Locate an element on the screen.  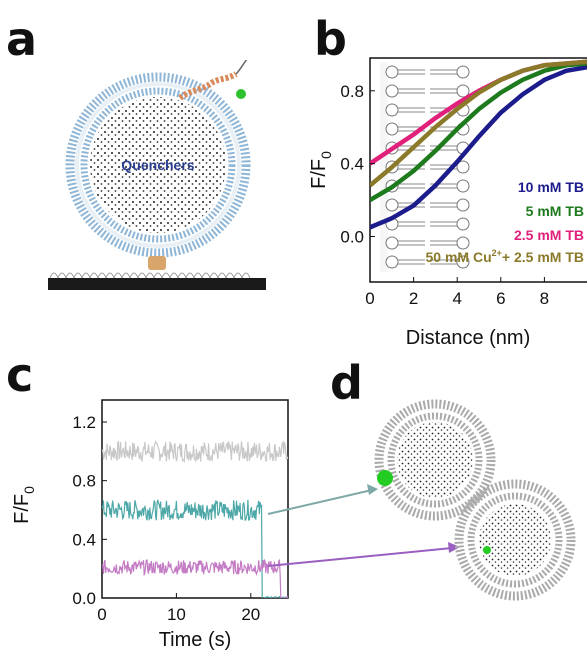
xtick-label-b: 4 is located at coordinates (456, 298).